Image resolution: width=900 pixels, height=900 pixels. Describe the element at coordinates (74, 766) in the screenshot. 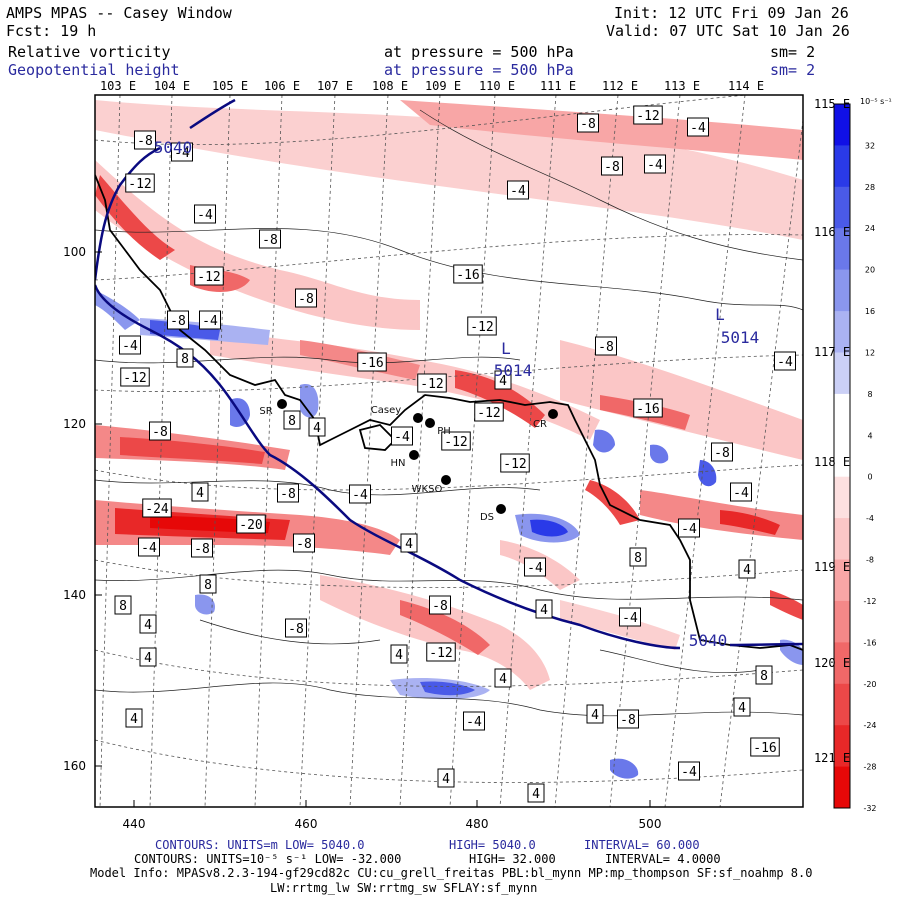

I see `y-tick-label: 160` at that location.